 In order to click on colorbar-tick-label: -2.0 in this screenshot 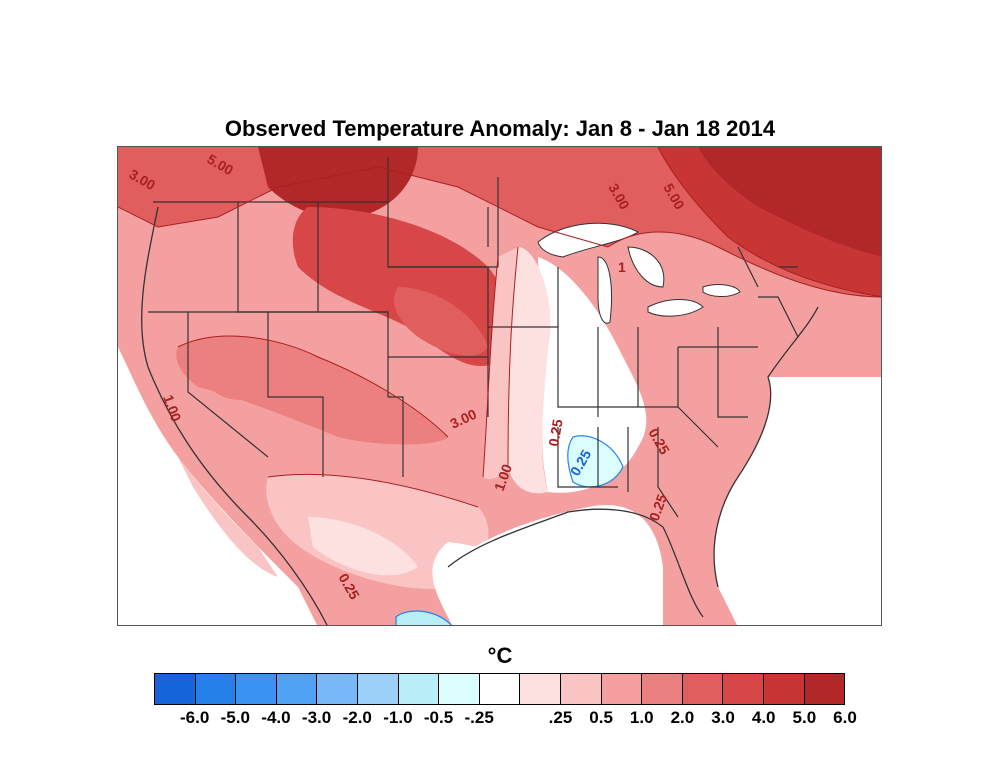, I will do `click(357, 718)`.